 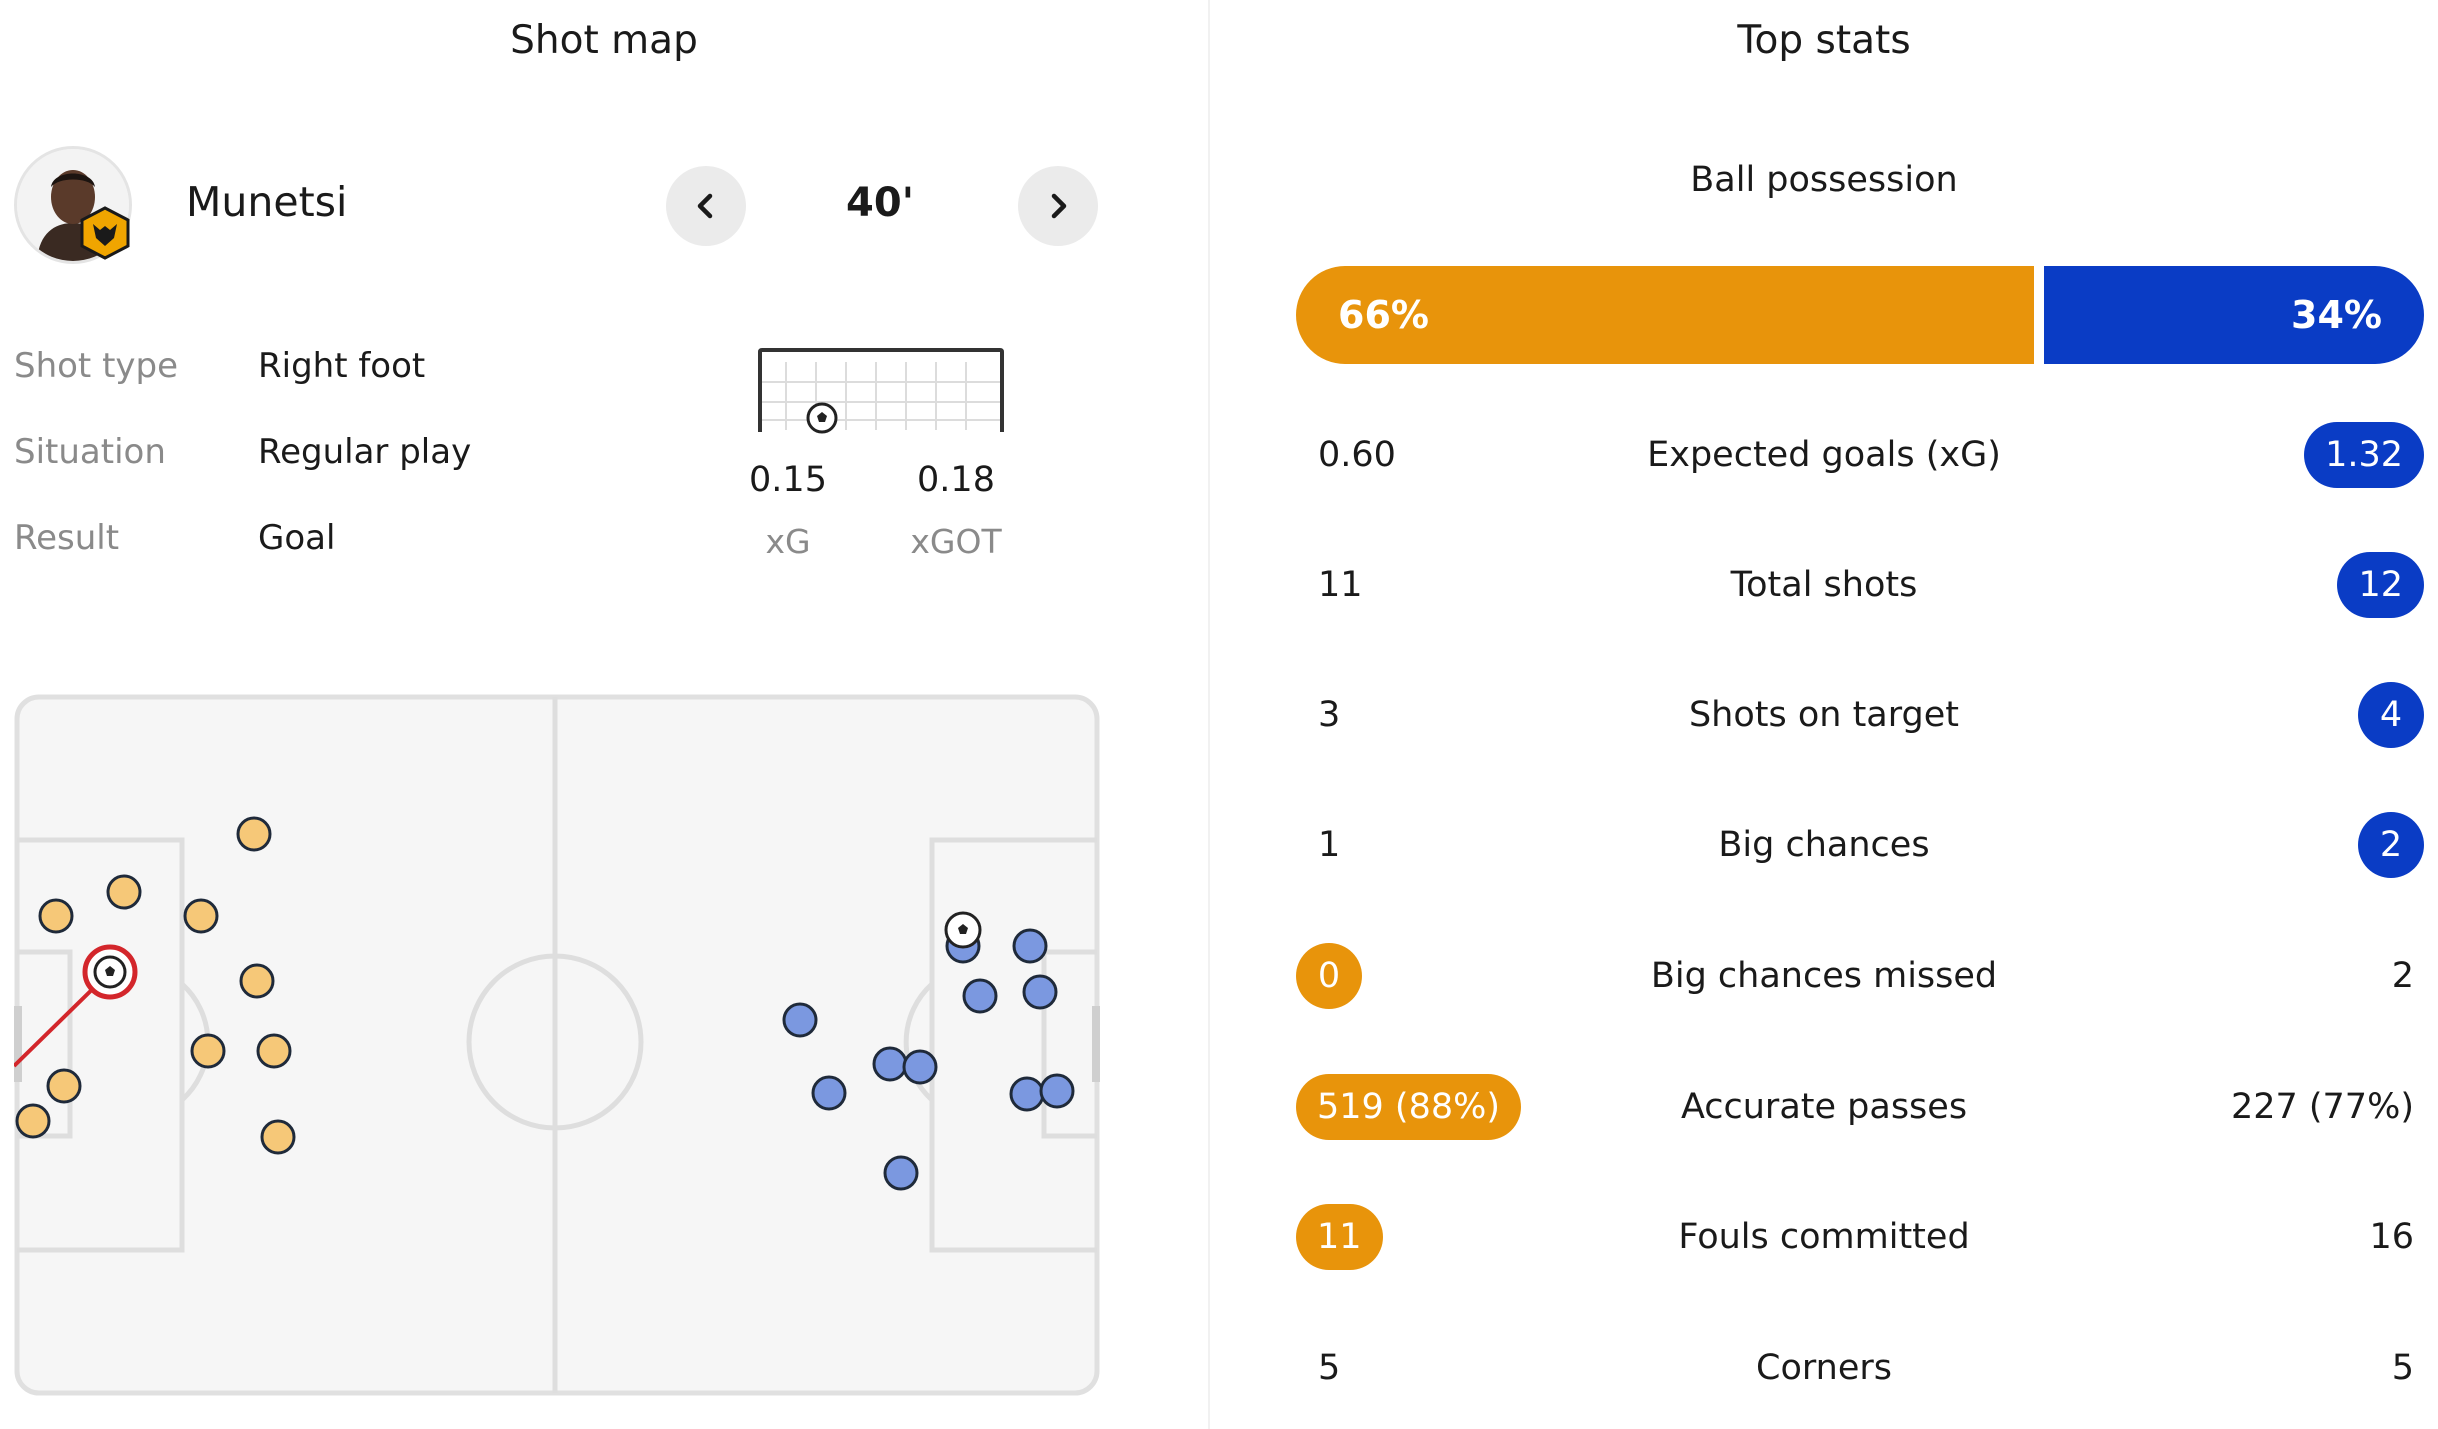 I want to click on result-label: Result, so click(x=67, y=538).